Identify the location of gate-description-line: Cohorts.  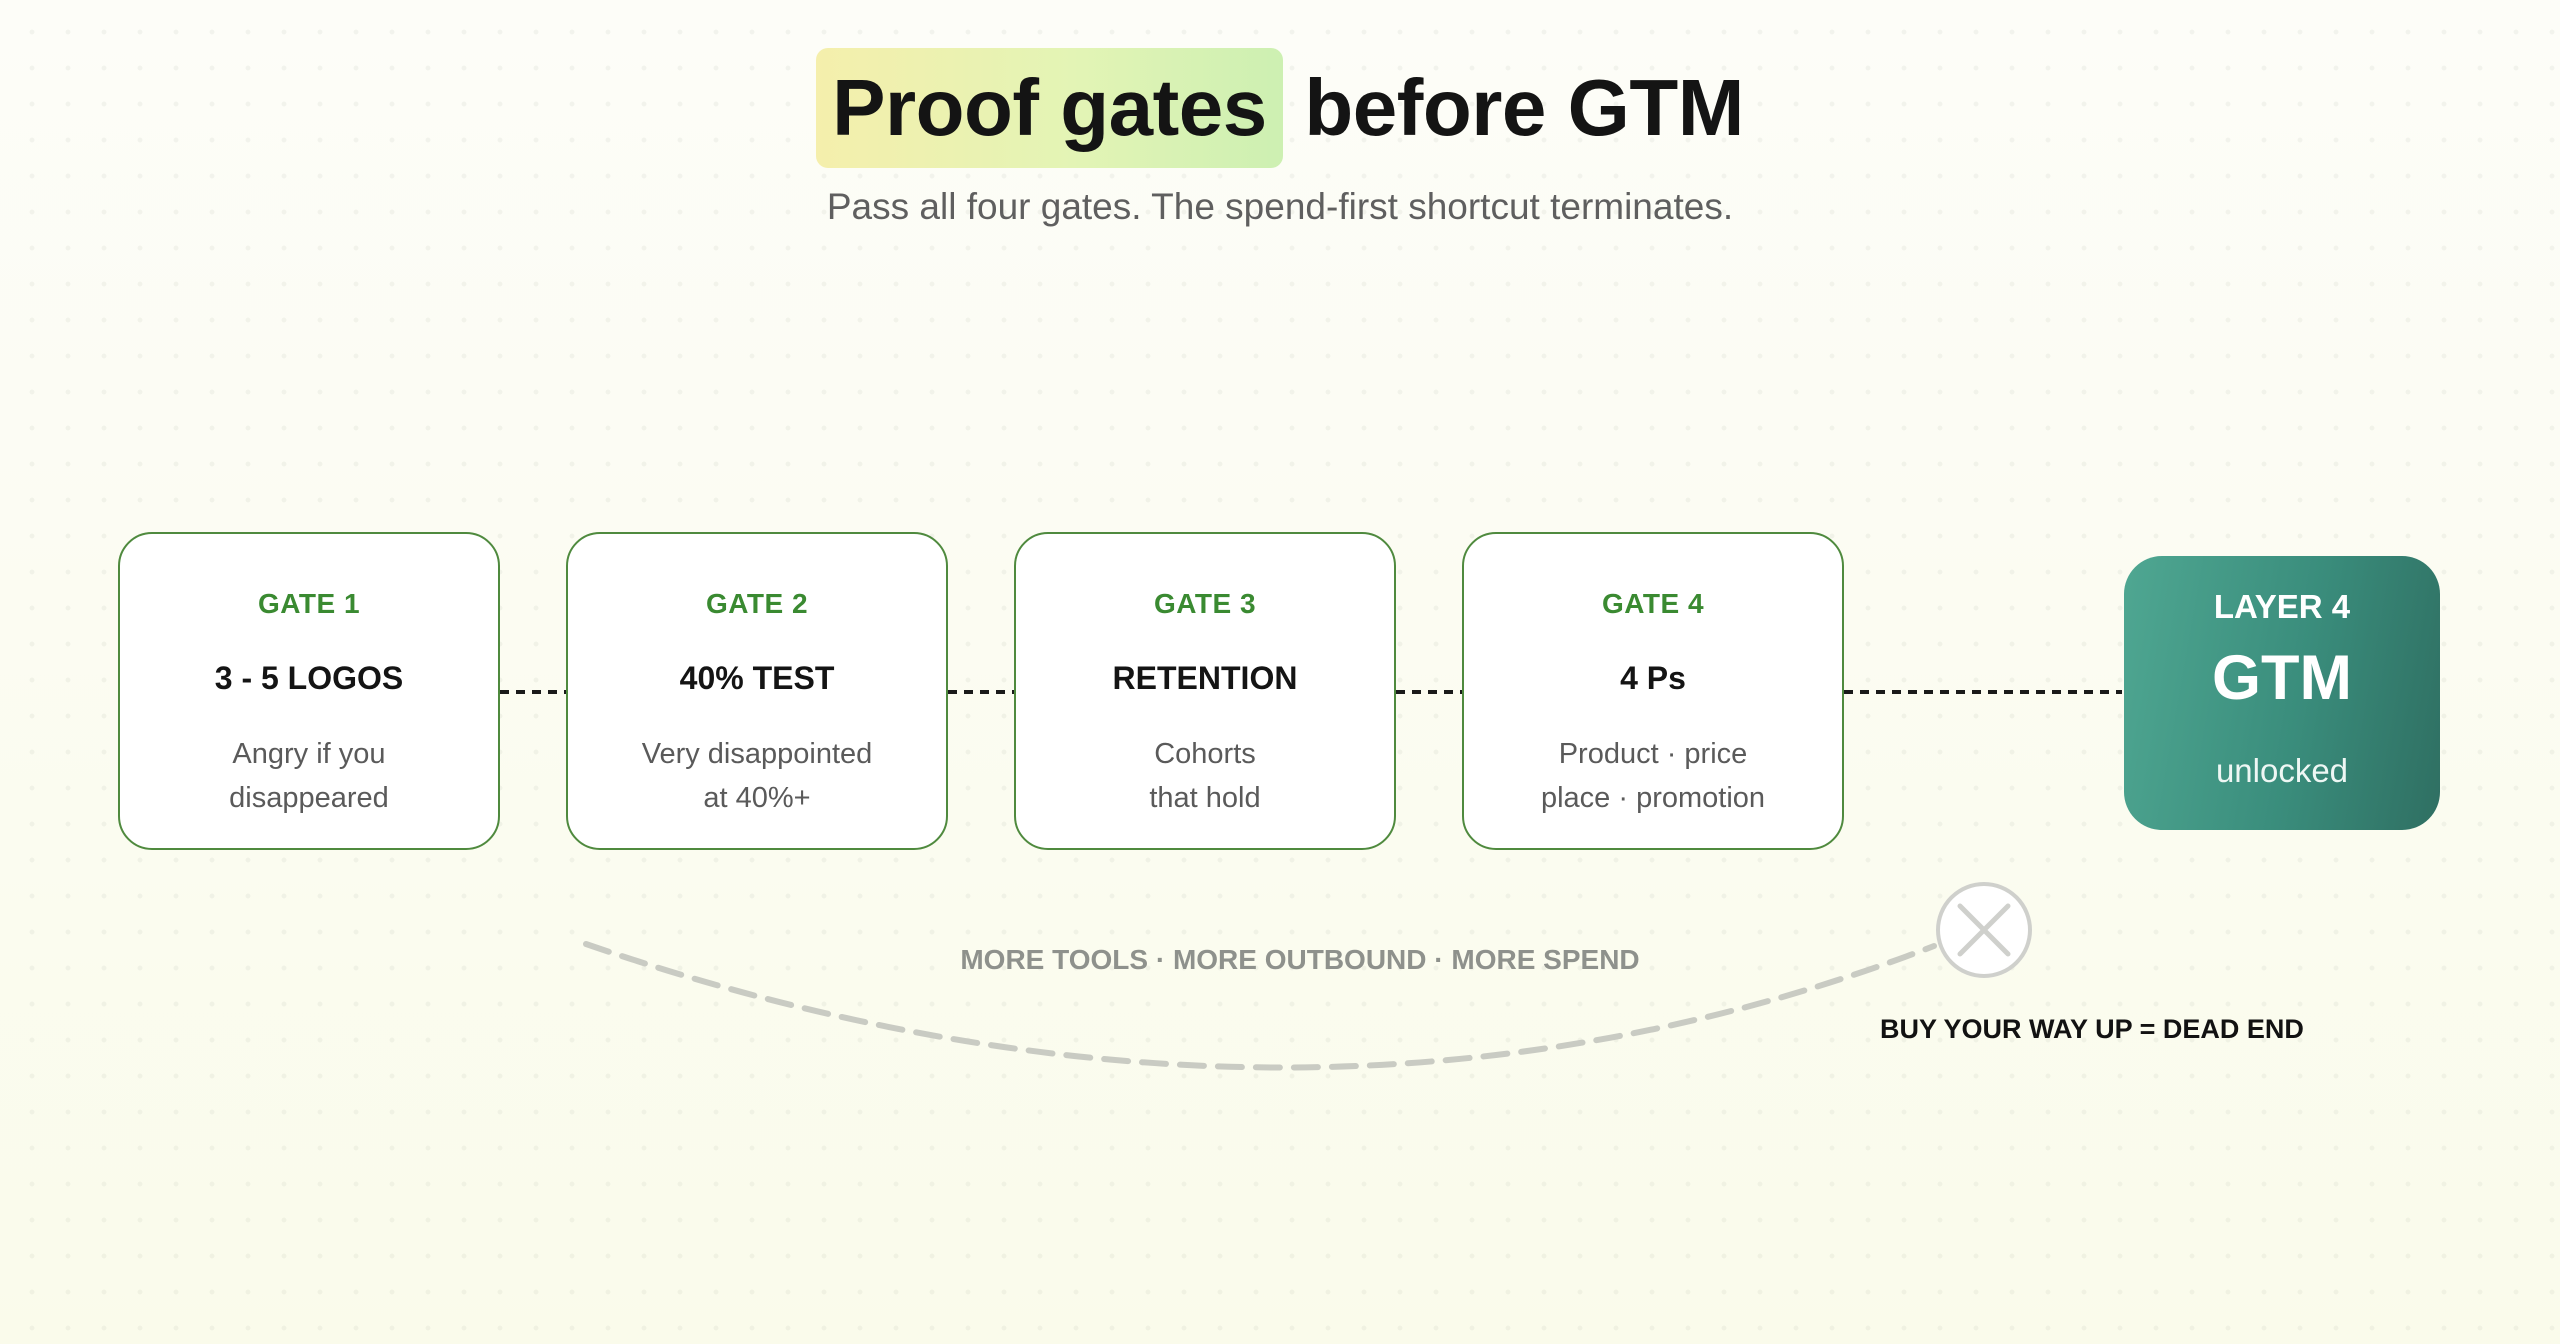
(1205, 754).